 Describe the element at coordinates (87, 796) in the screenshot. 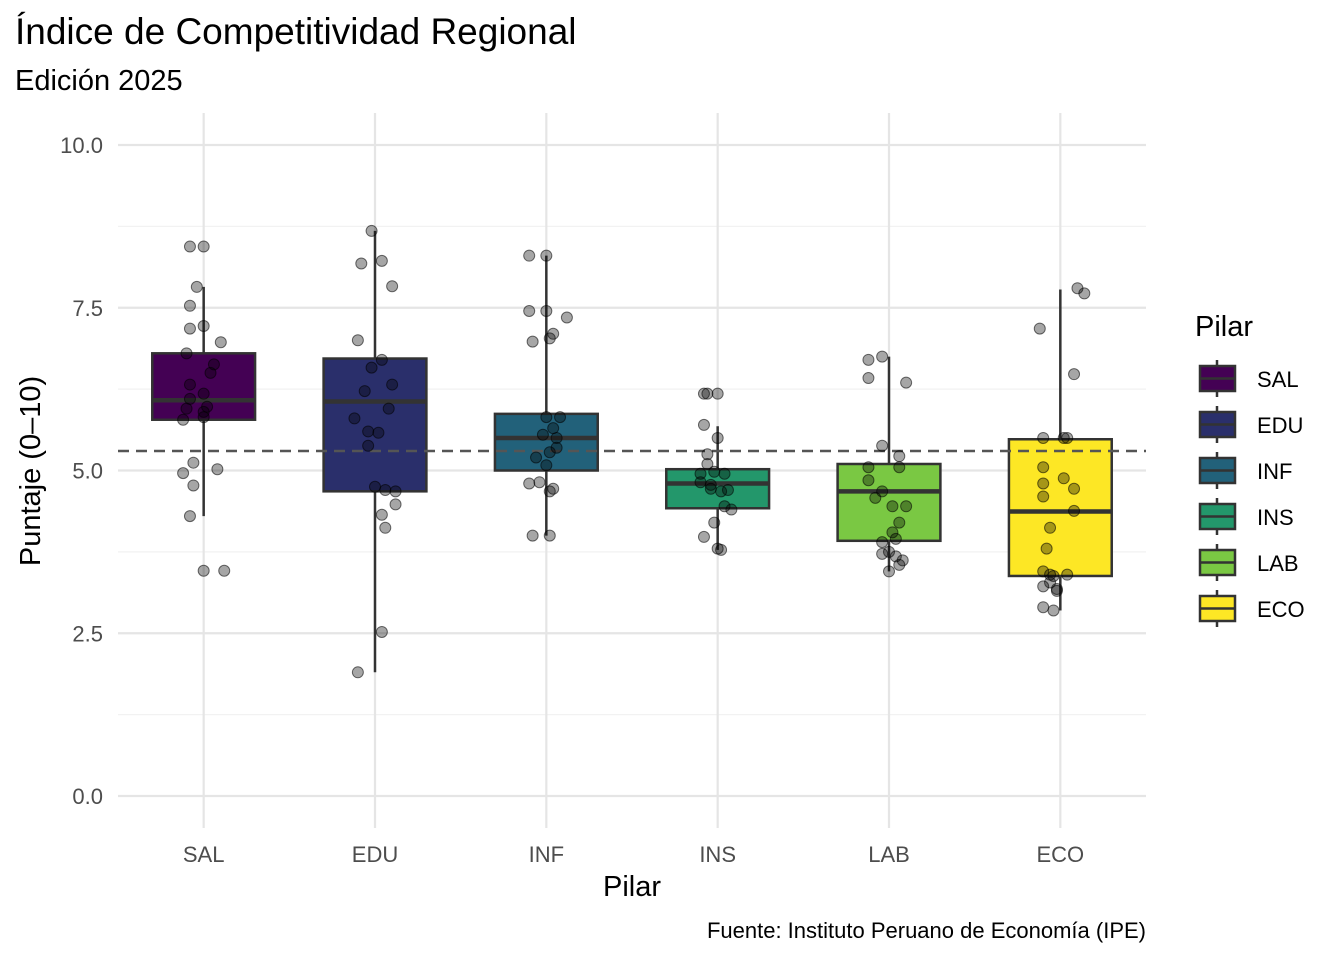

I see `y-tick-label: 0.0` at that location.